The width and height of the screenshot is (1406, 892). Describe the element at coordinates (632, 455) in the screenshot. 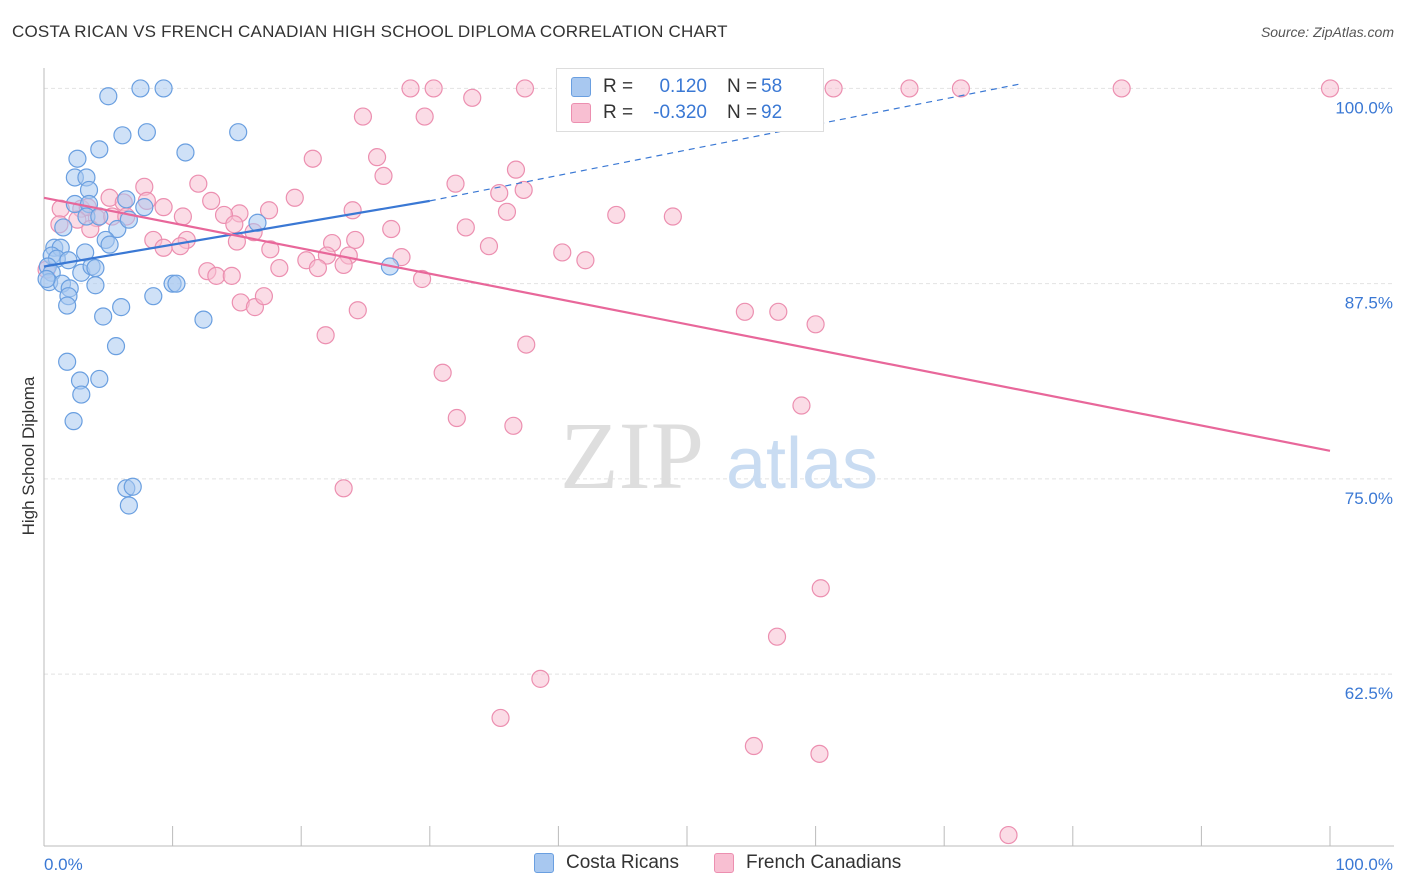

I see `watermark-zip: ZIP` at that location.